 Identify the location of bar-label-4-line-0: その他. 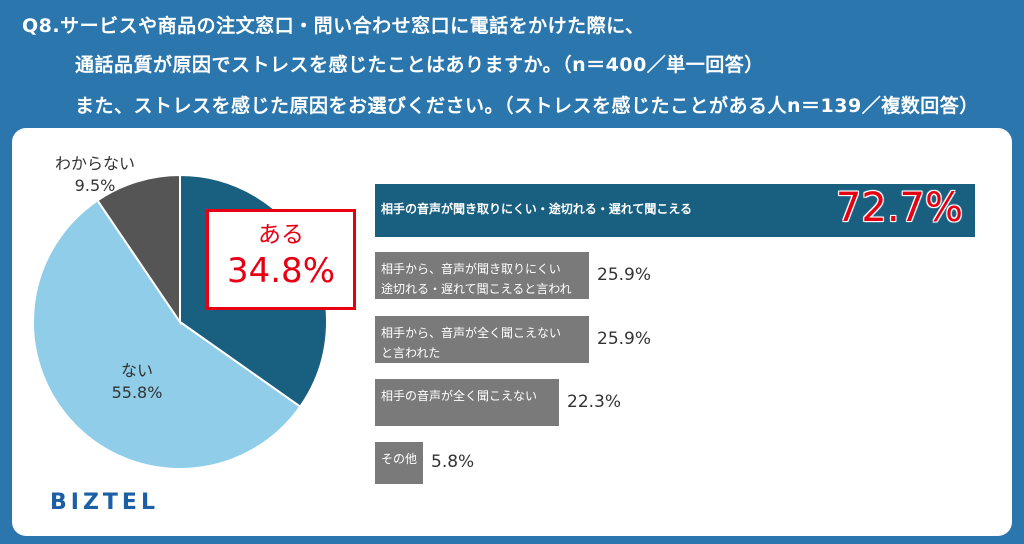
(399, 459).